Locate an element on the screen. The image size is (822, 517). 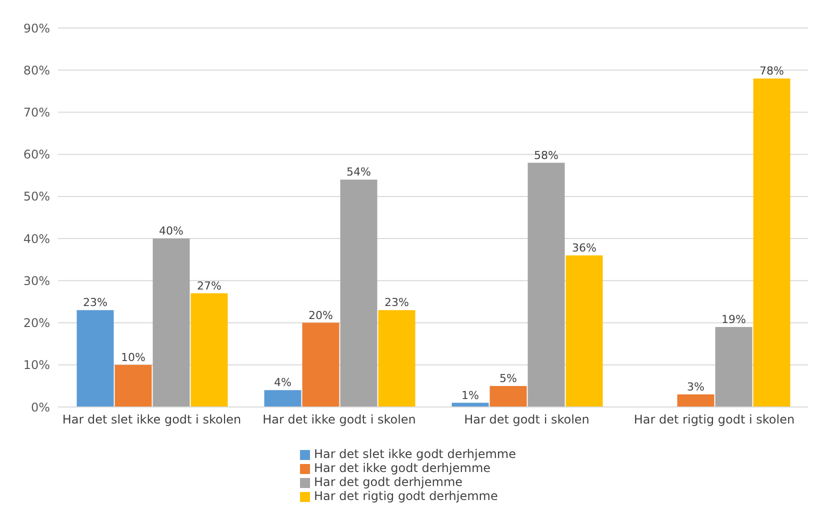
y-tick-label: 60% is located at coordinates (36, 155).